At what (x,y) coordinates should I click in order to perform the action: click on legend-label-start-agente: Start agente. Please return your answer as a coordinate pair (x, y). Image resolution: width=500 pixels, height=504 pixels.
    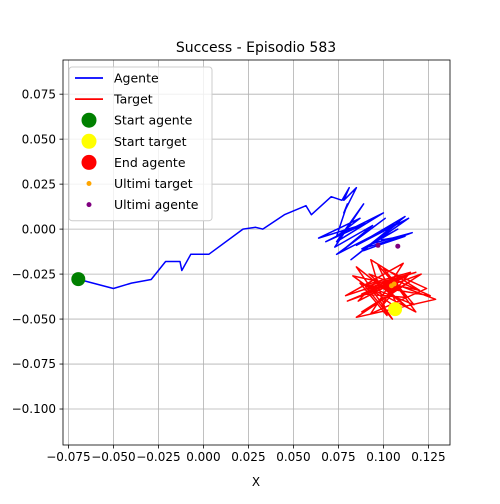
    Looking at the image, I should click on (153, 120).